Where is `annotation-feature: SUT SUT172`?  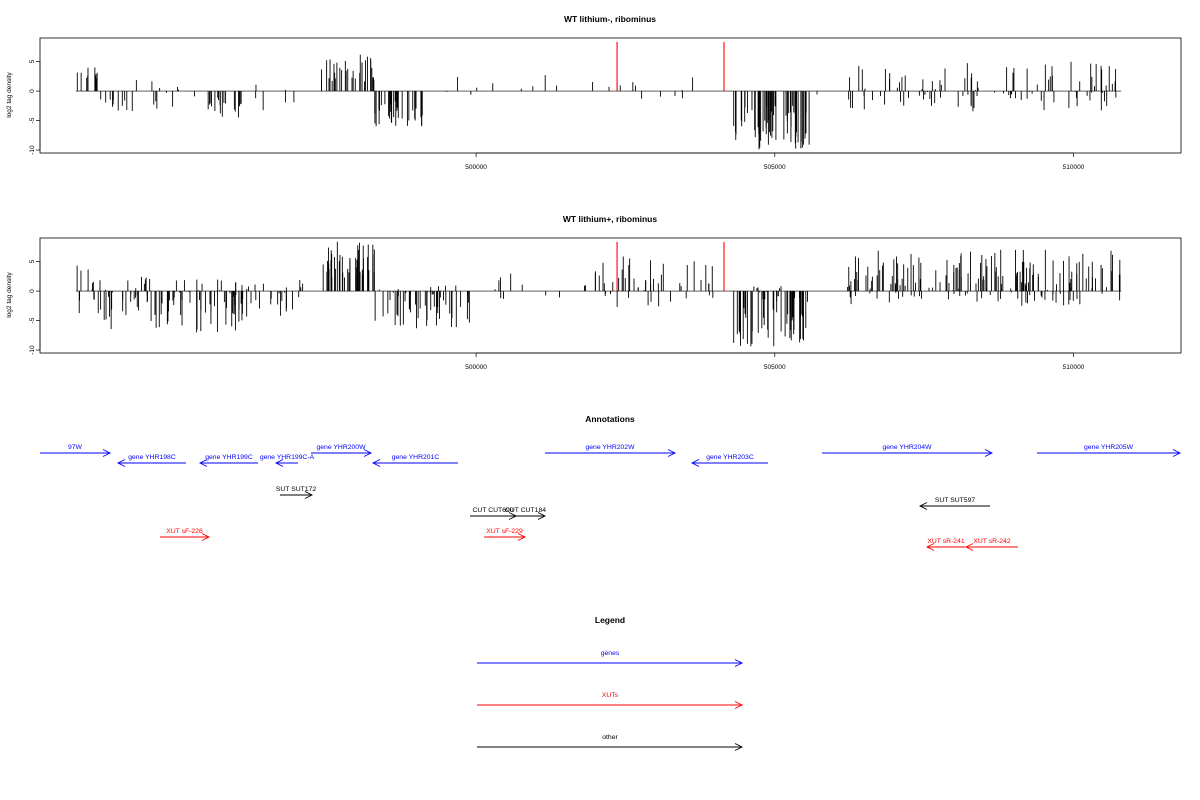 annotation-feature: SUT SUT172 is located at coordinates (296, 492).